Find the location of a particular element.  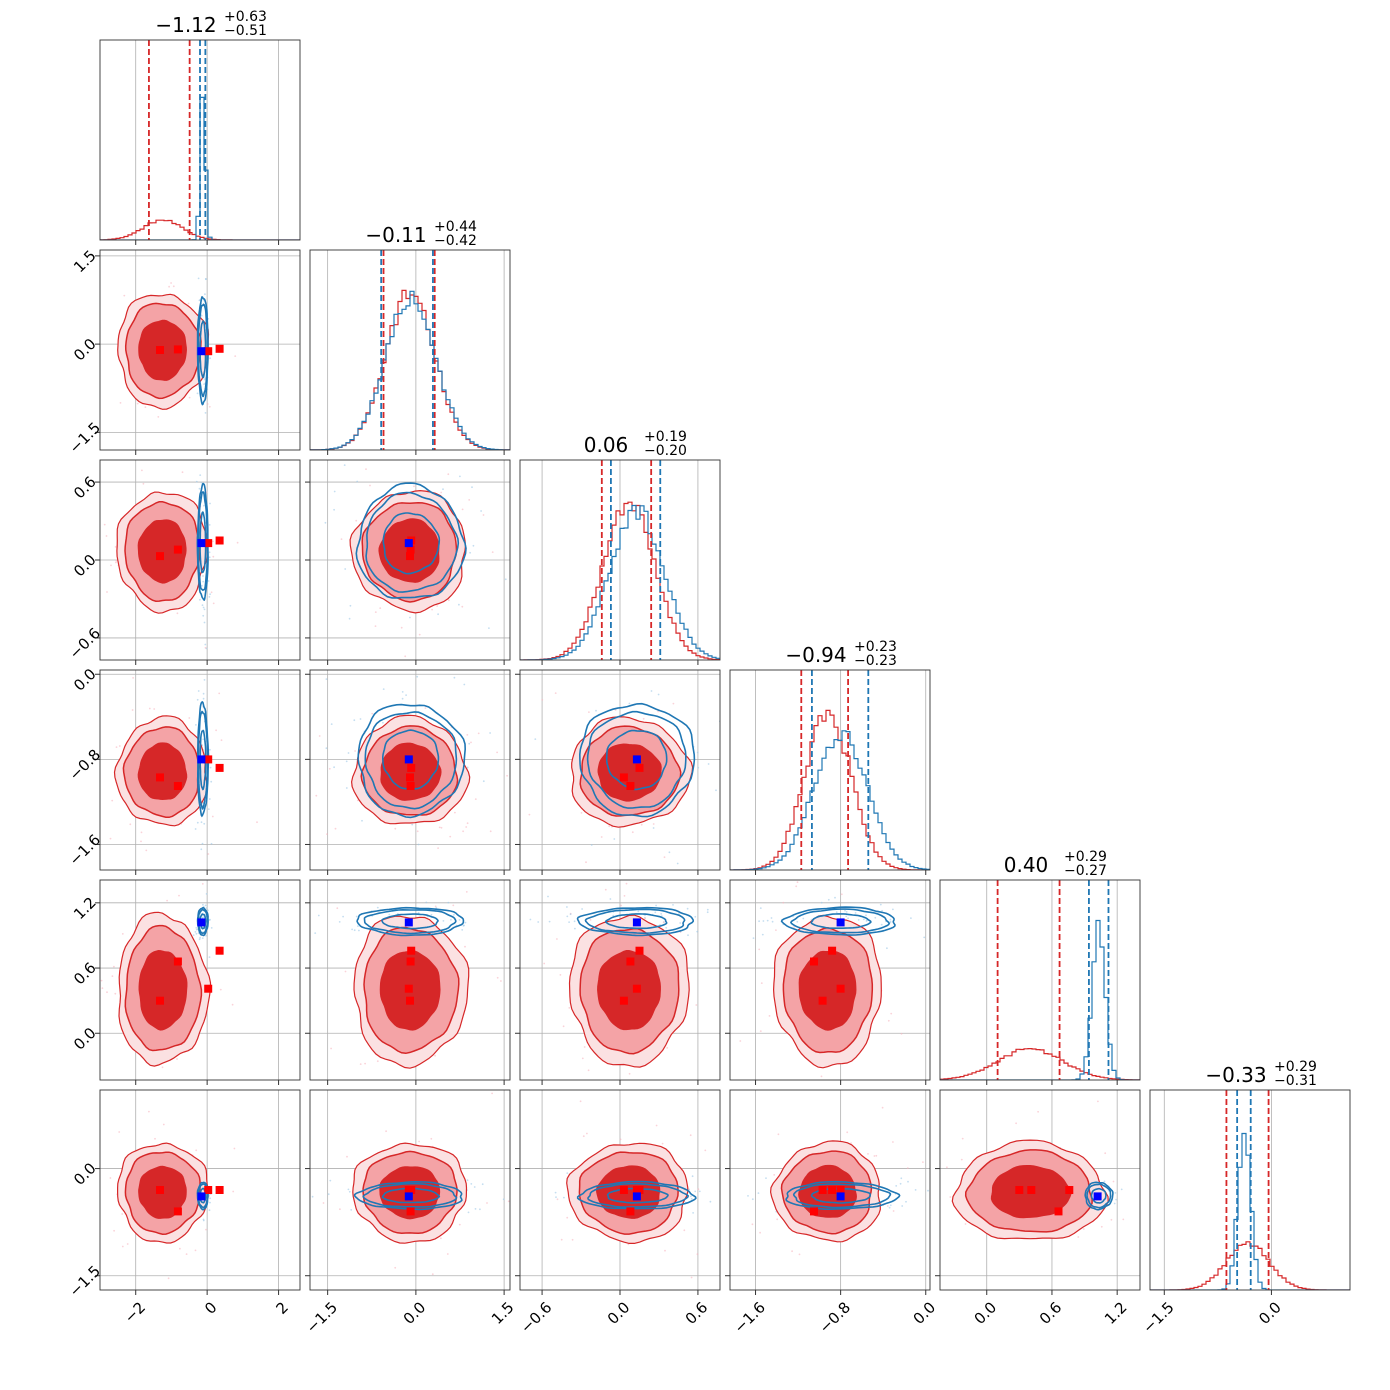

histogram-blue is located at coordinates (830, 800).